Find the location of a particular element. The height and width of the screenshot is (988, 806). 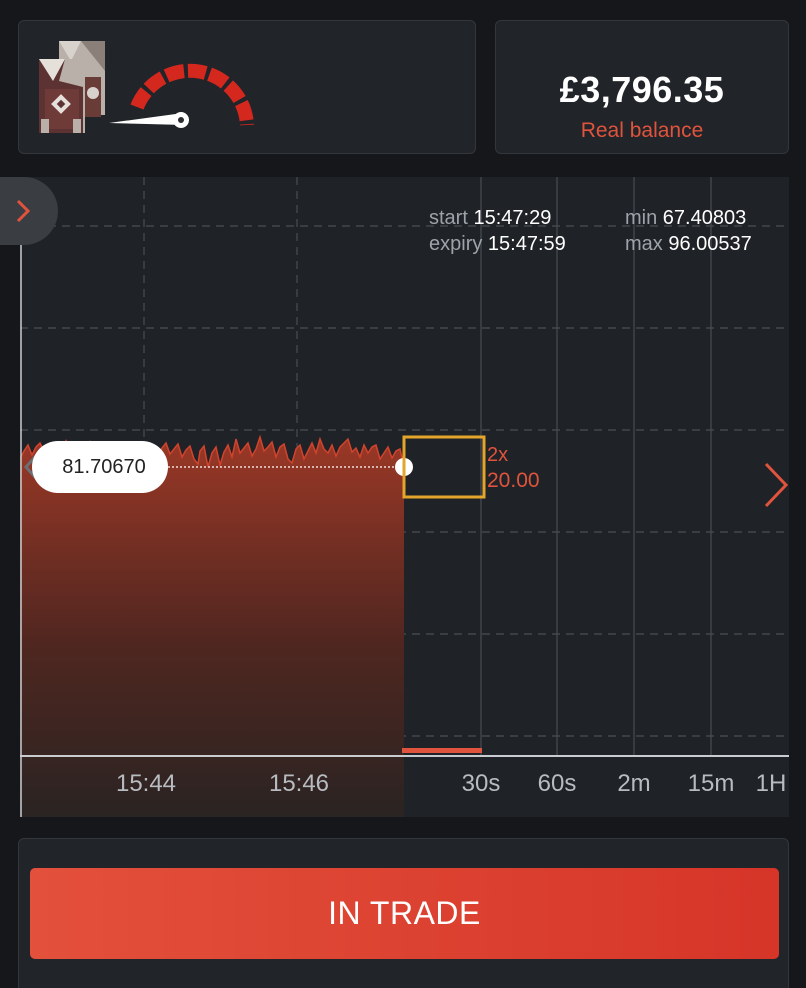

expiry-option-1h: 1H is located at coordinates (771, 783).